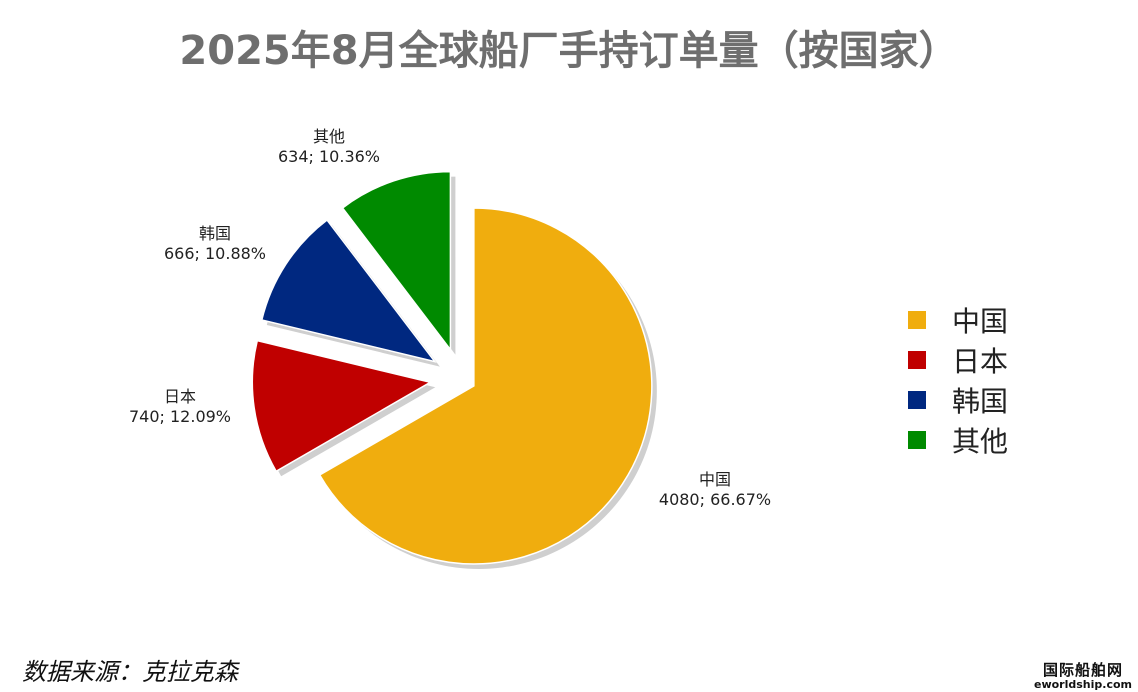  What do you see at coordinates (180, 416) in the screenshot?
I see `label-value: 740; 12.09%` at bounding box center [180, 416].